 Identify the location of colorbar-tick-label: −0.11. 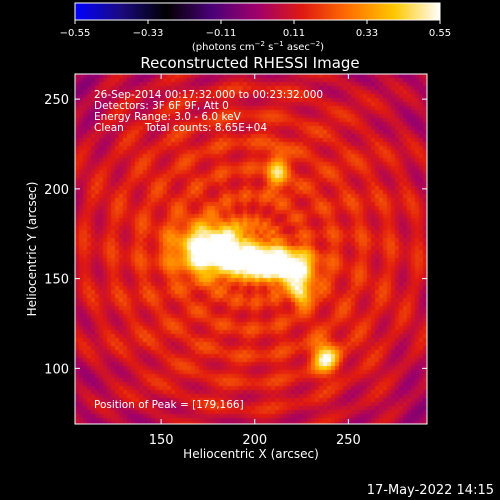
(221, 33).